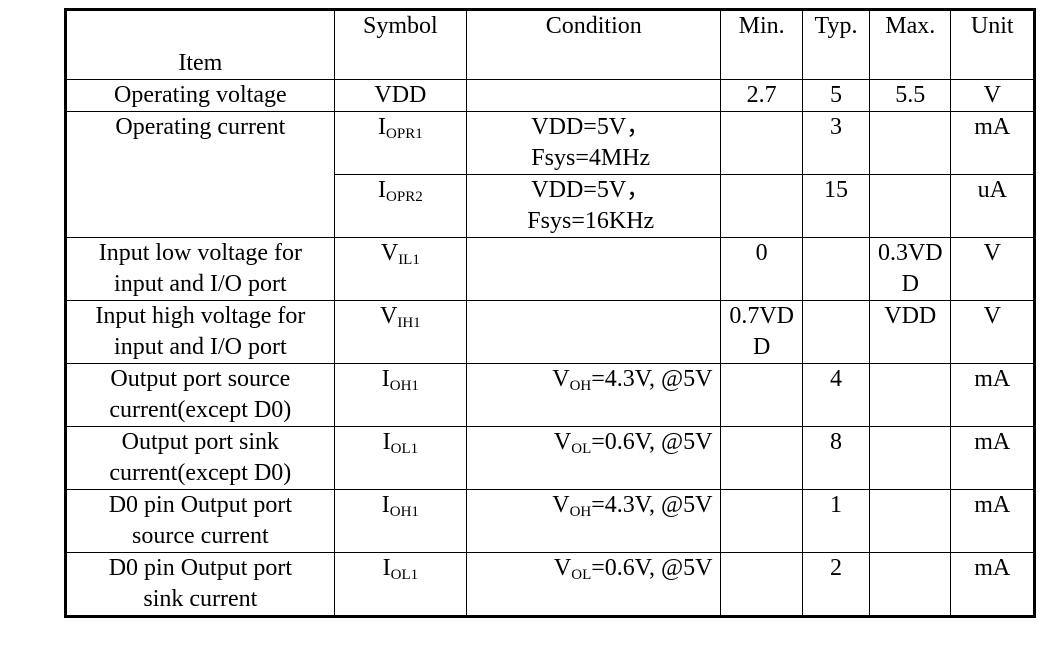 The height and width of the screenshot is (646, 1055). I want to click on item-line-1: D0 pin Output port, so click(200, 505).